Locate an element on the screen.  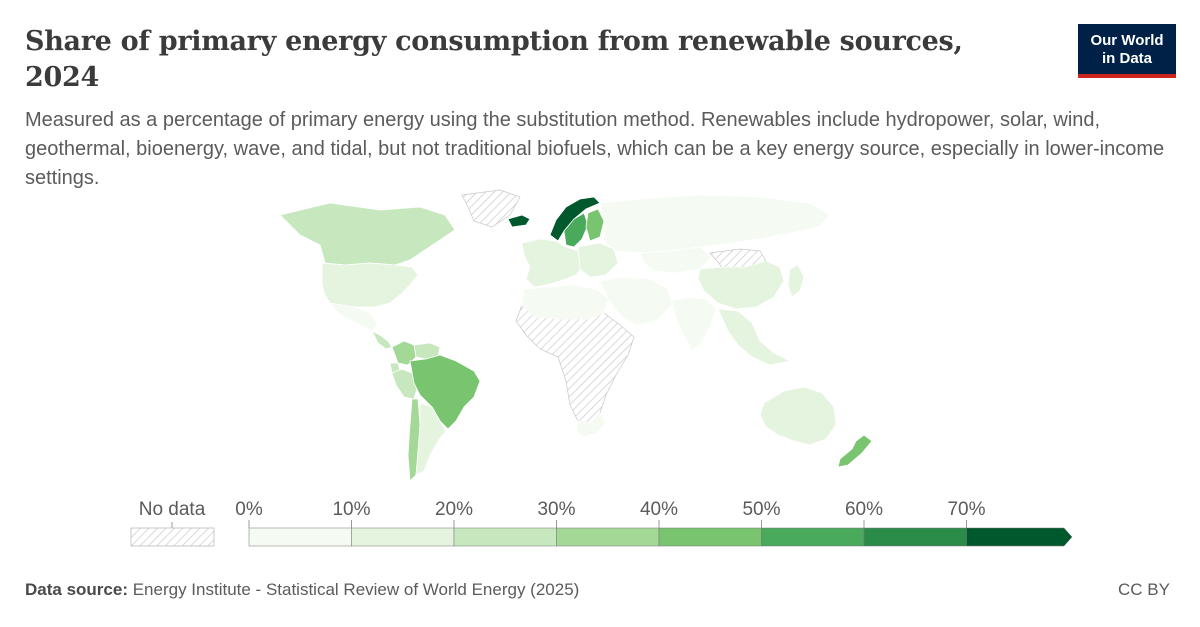
region-sub-saharan-africa is located at coordinates (575, 364).